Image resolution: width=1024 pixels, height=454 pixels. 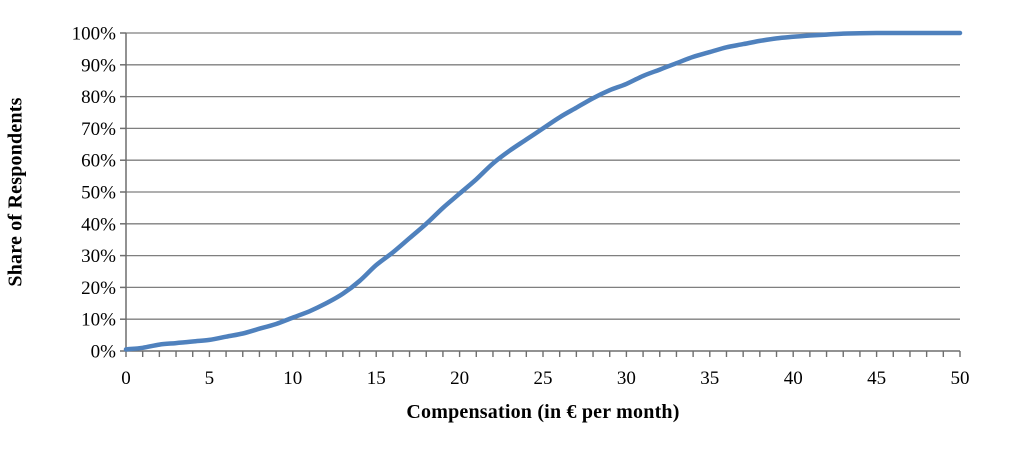 What do you see at coordinates (543, 412) in the screenshot?
I see `x-axis-title: Compensation (in € per month)` at bounding box center [543, 412].